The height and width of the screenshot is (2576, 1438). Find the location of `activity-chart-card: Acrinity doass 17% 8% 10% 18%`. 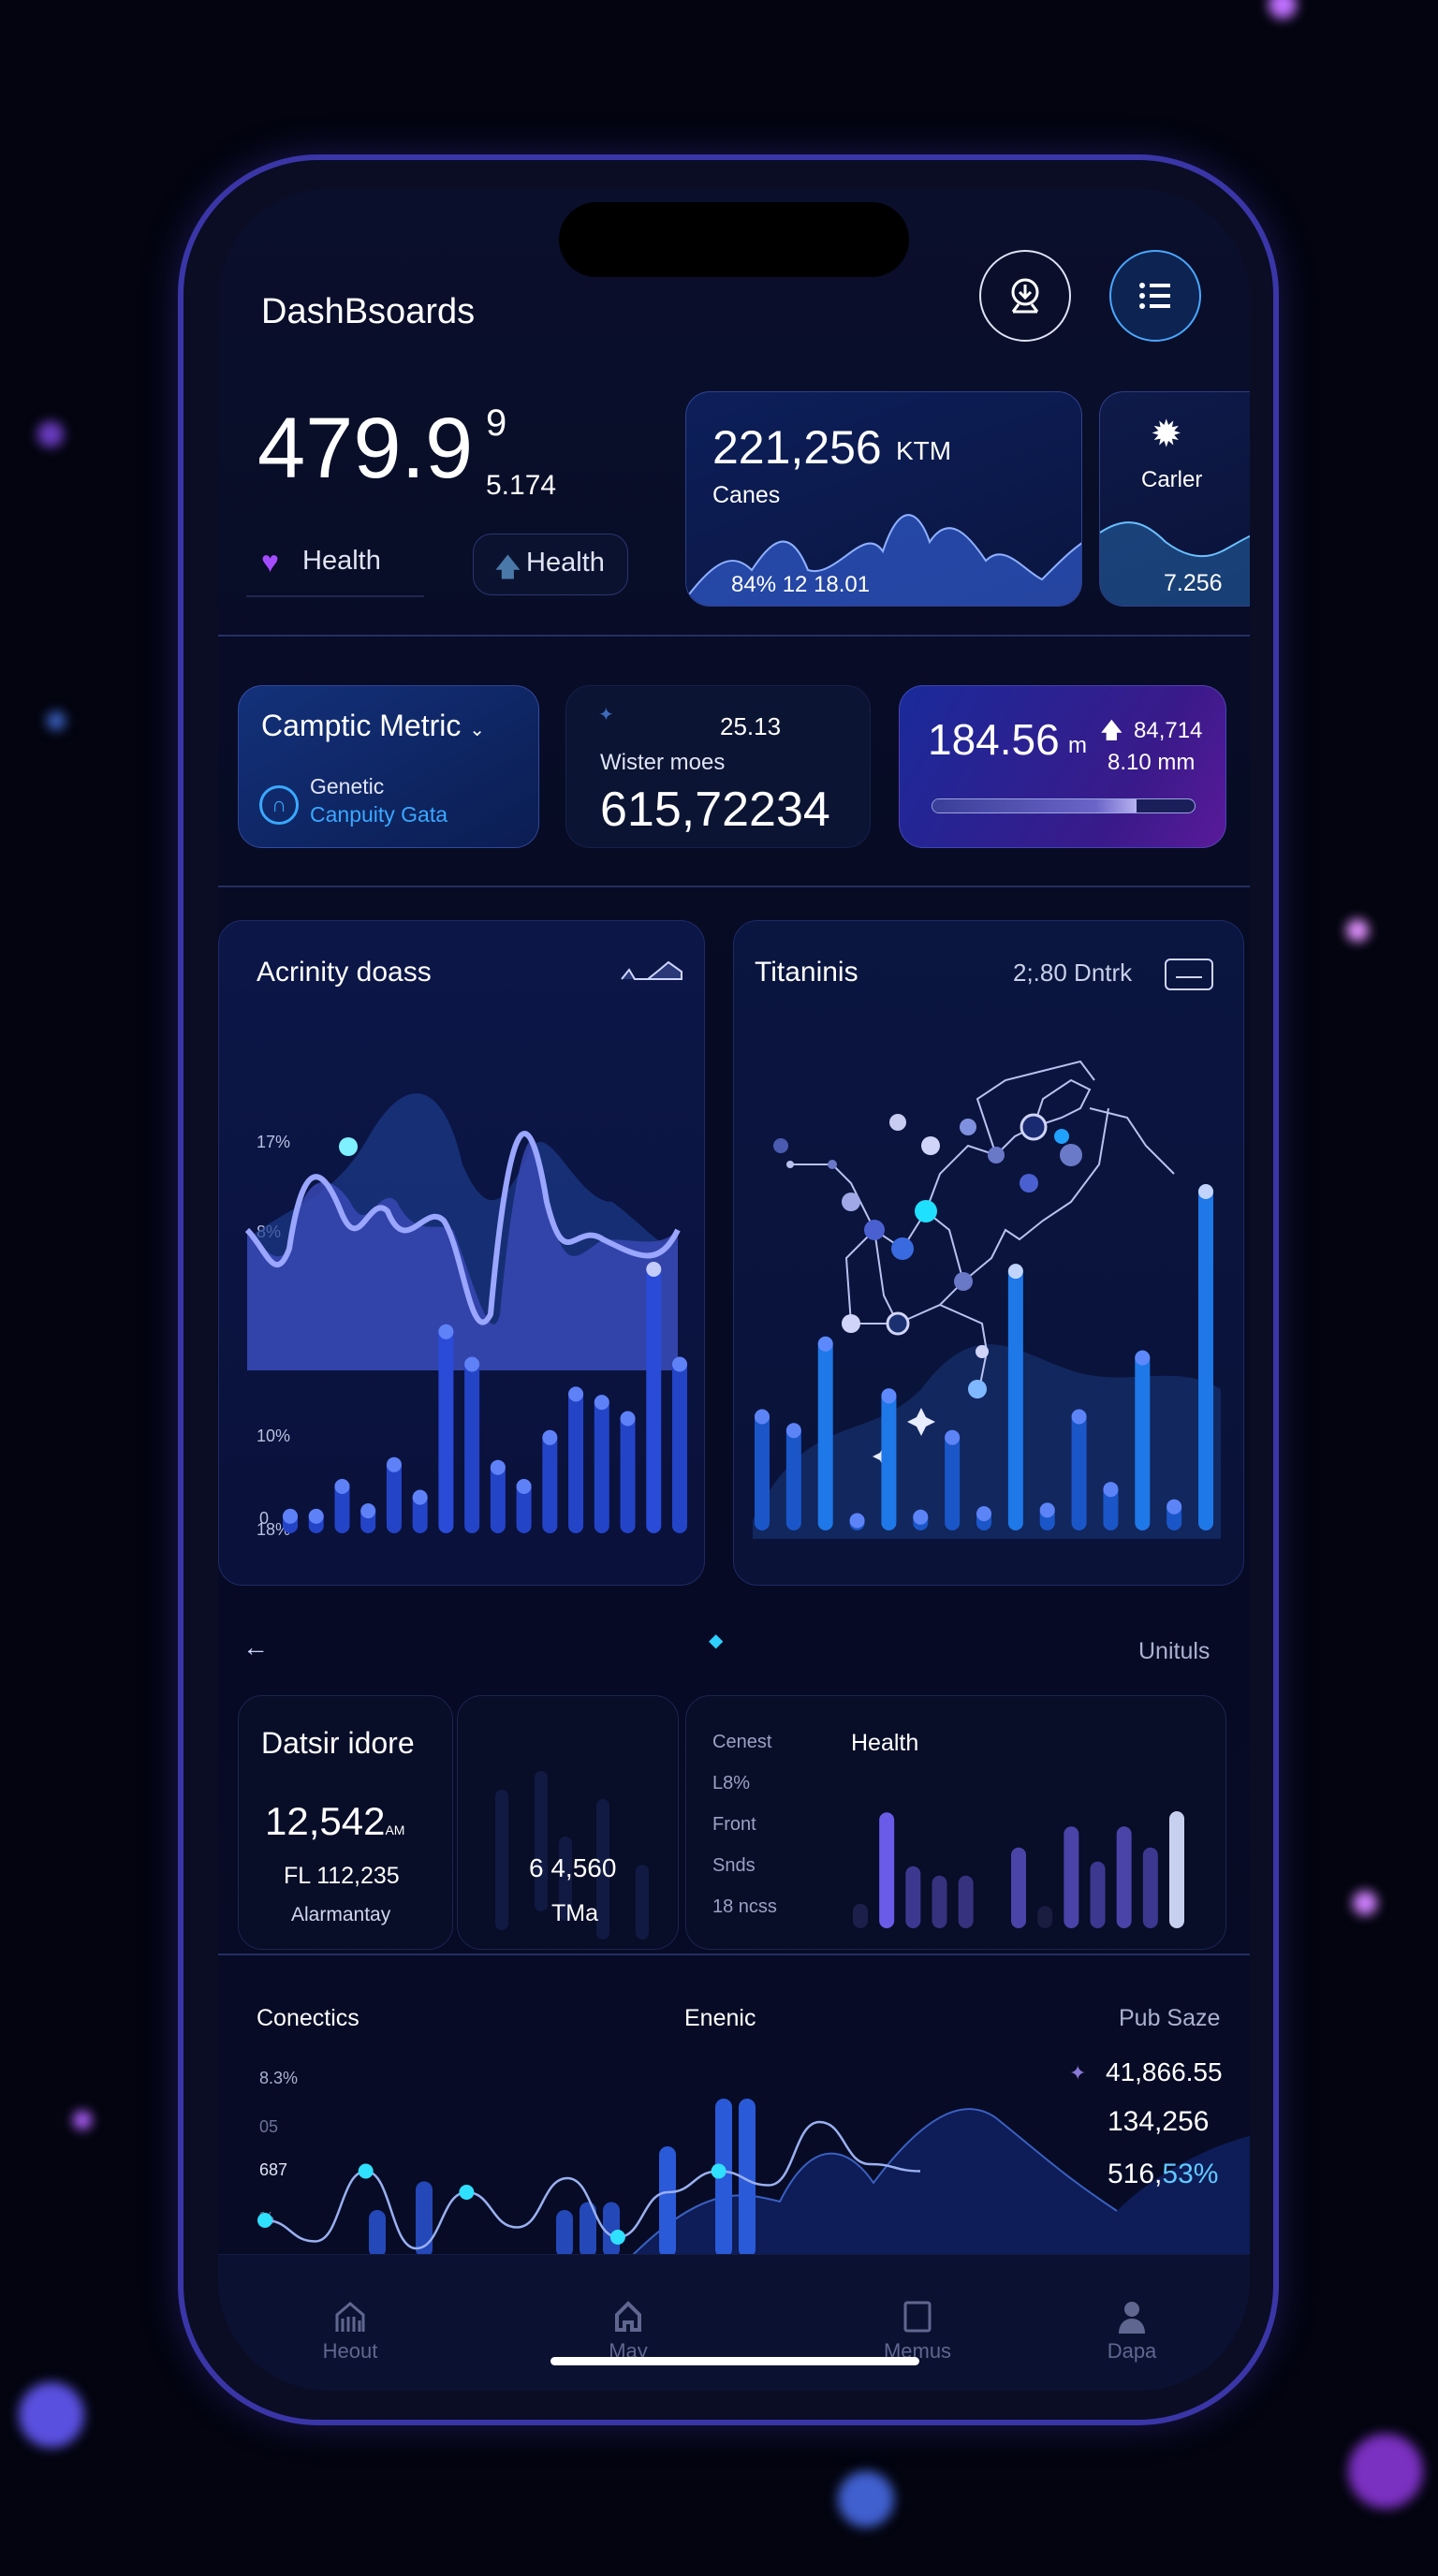

activity-chart-card: Acrinity doass 17% 8% 10% 18% is located at coordinates (461, 1253).